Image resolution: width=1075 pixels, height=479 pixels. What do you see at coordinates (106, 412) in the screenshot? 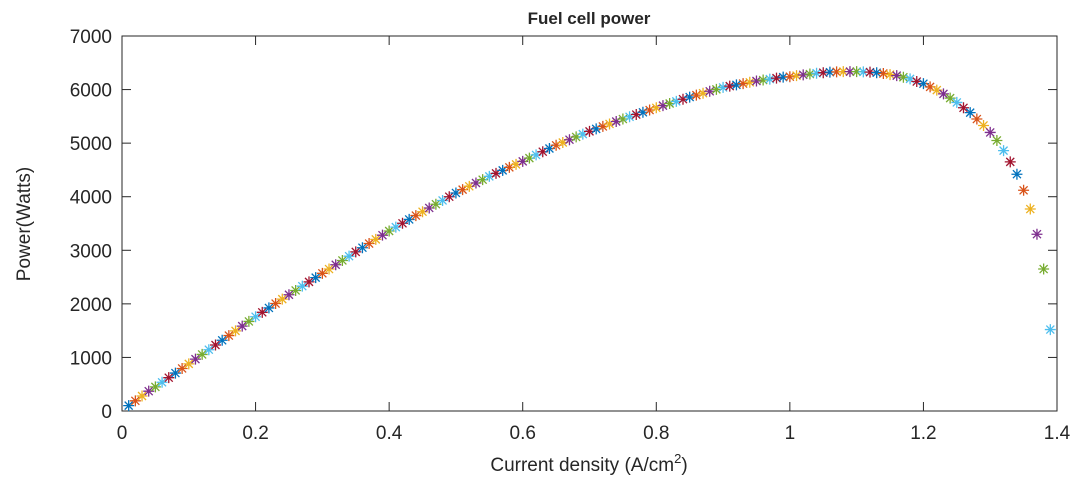
I see `y-tick-label: 0` at bounding box center [106, 412].